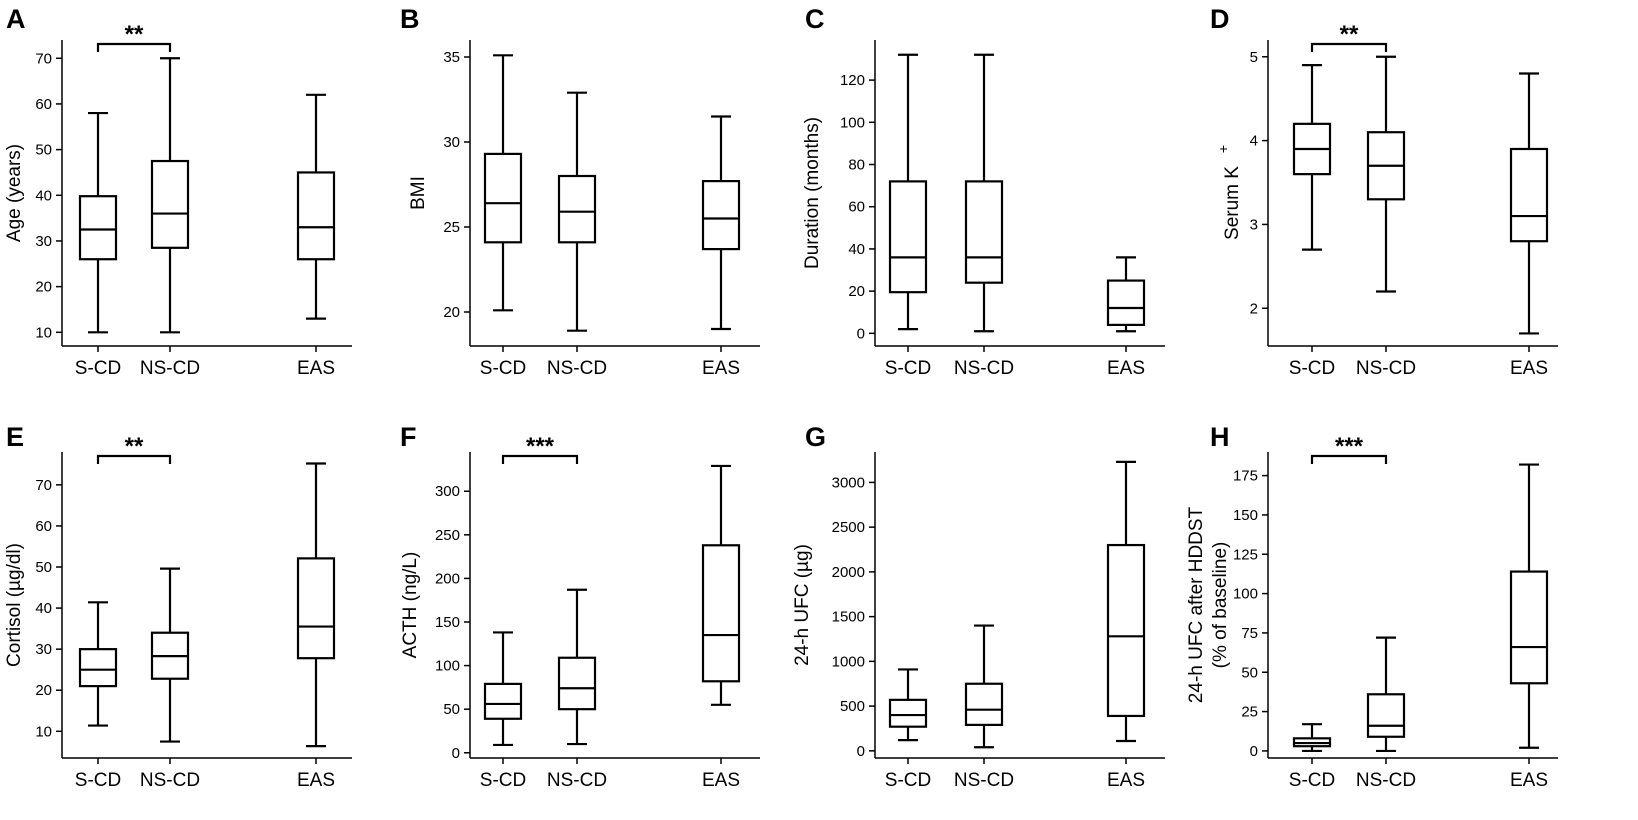 This screenshot has width=1638, height=820. Describe the element at coordinates (1254, 57) in the screenshot. I see `y-tick-label: 5` at that location.